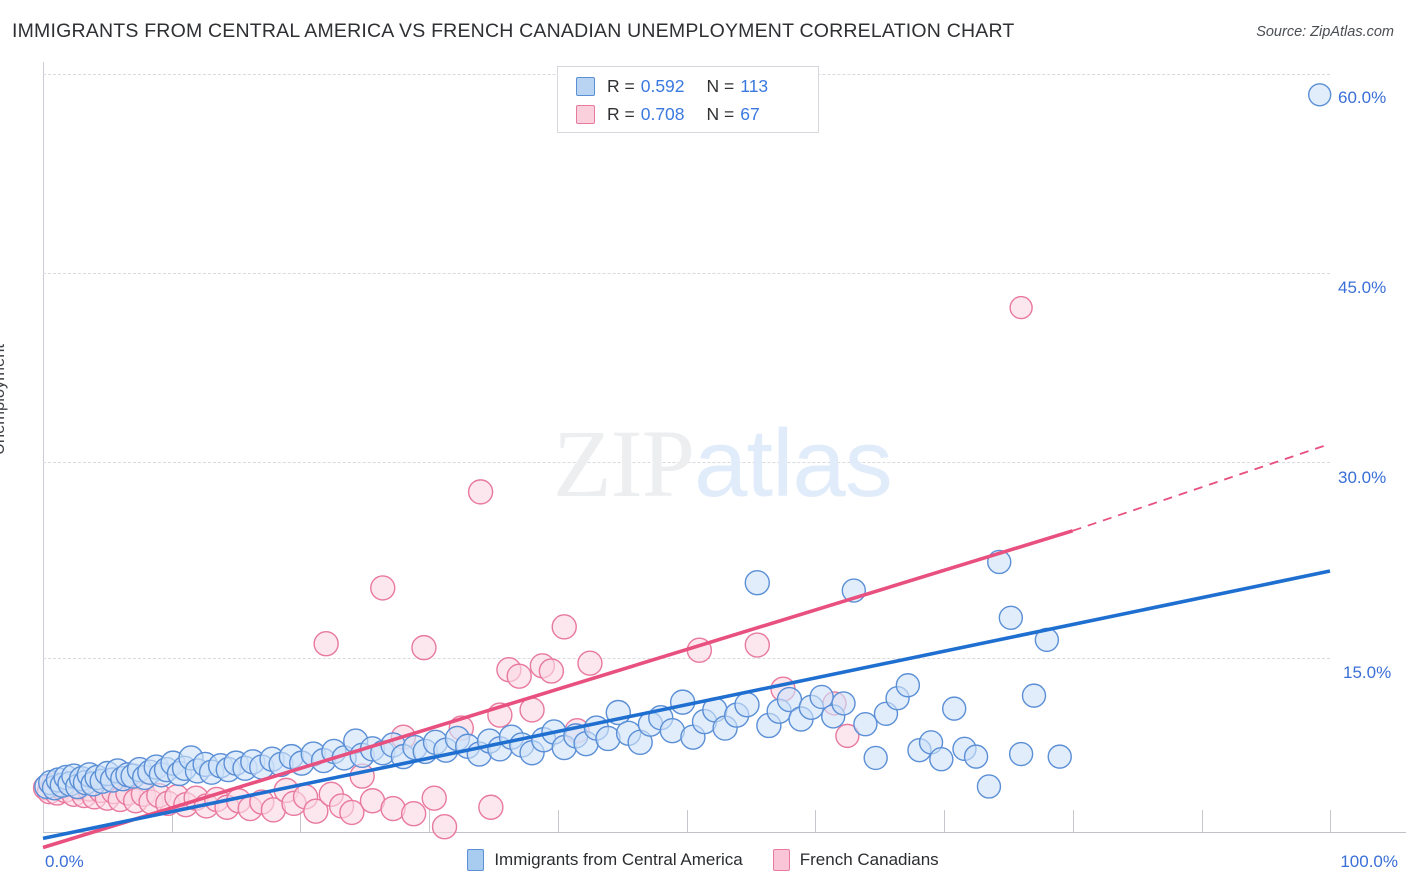  I want to click on stats-n-label-pink: N =, so click(720, 113).